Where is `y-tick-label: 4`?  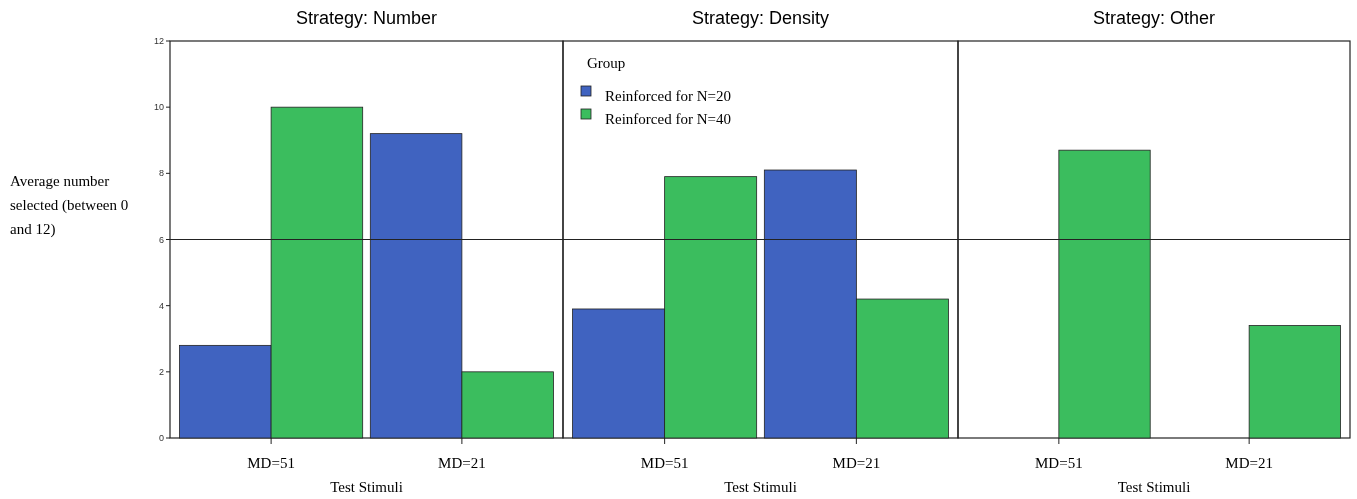
y-tick-label: 4 is located at coordinates (161, 305).